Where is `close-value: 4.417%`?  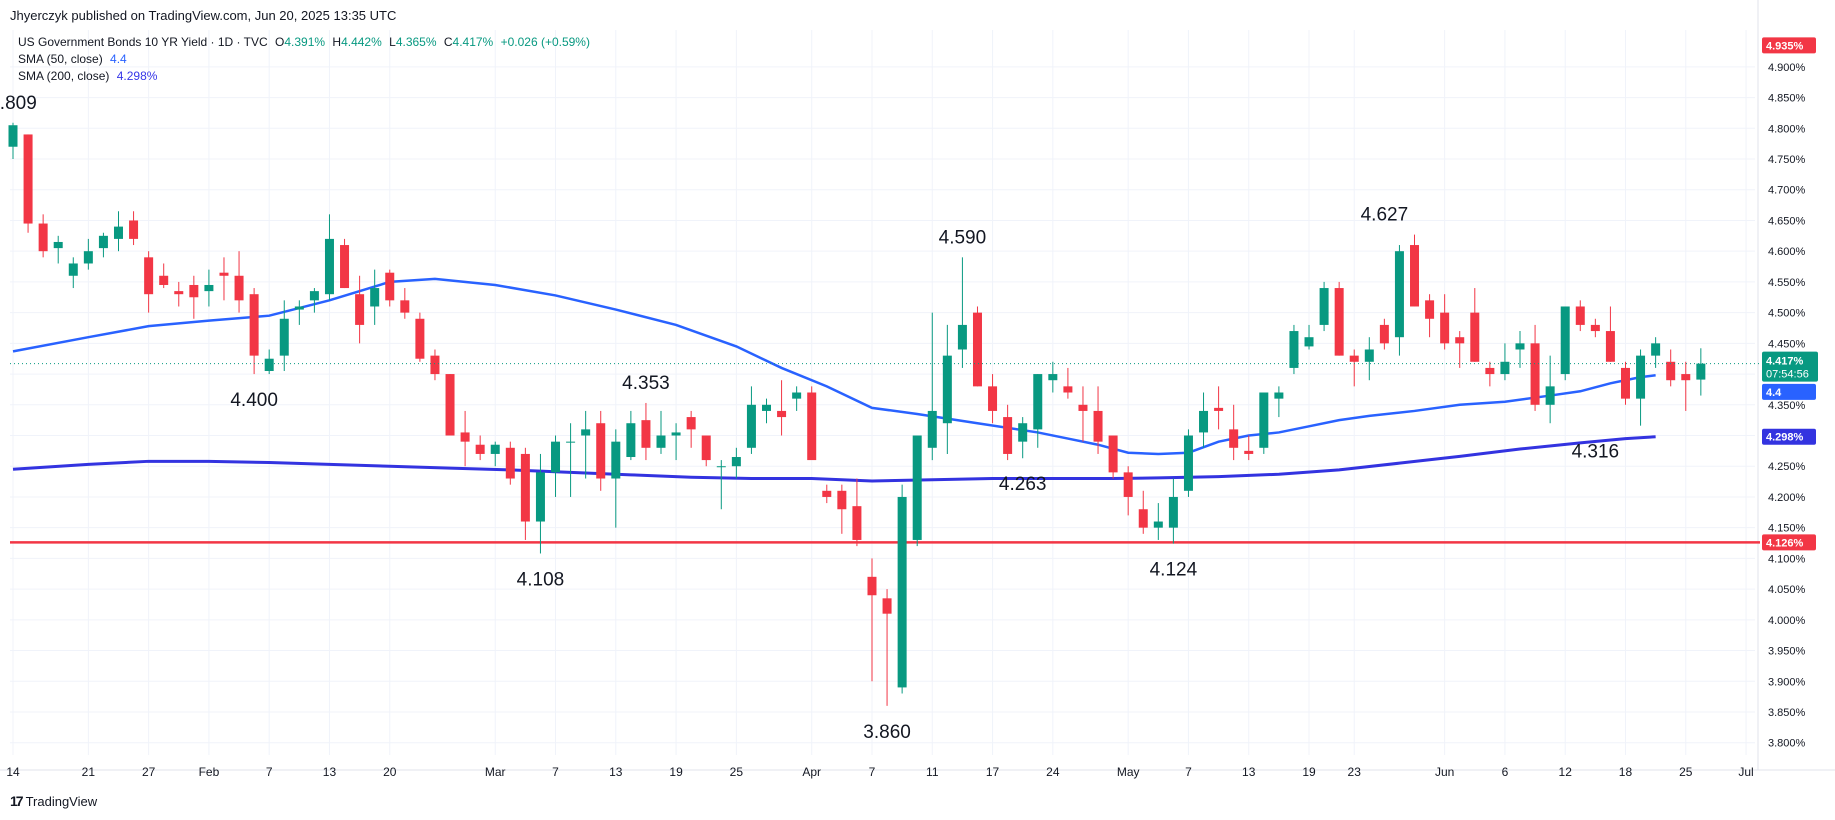 close-value: 4.417% is located at coordinates (473, 42).